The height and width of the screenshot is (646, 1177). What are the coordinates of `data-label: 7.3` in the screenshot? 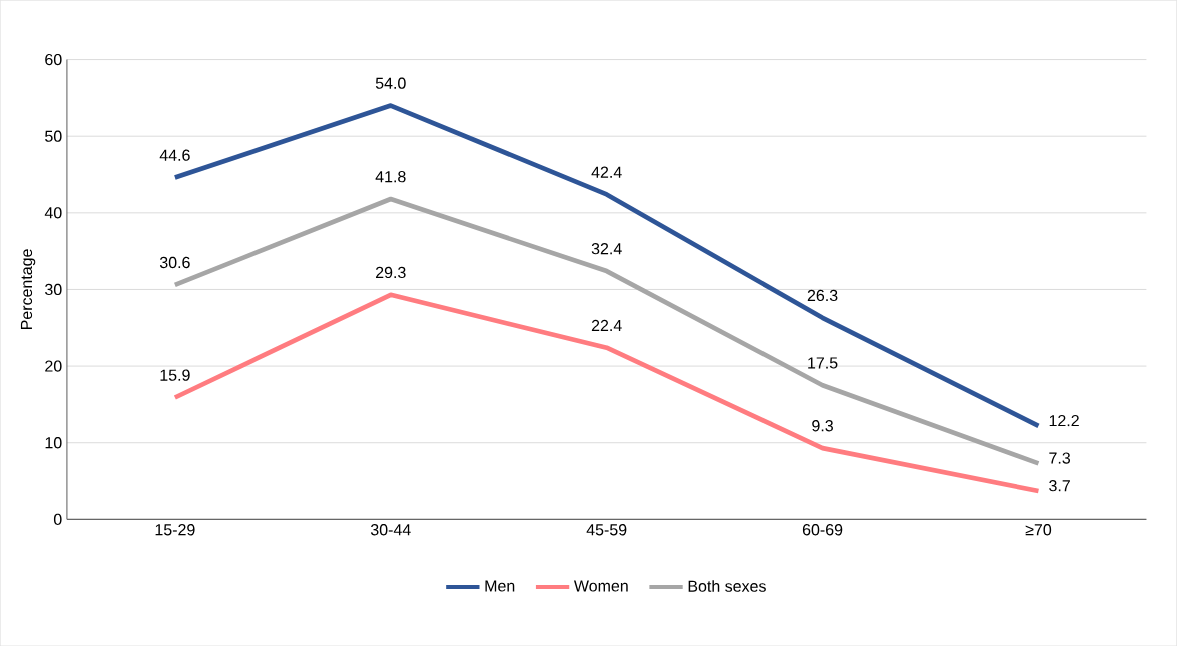 It's located at (1060, 458).